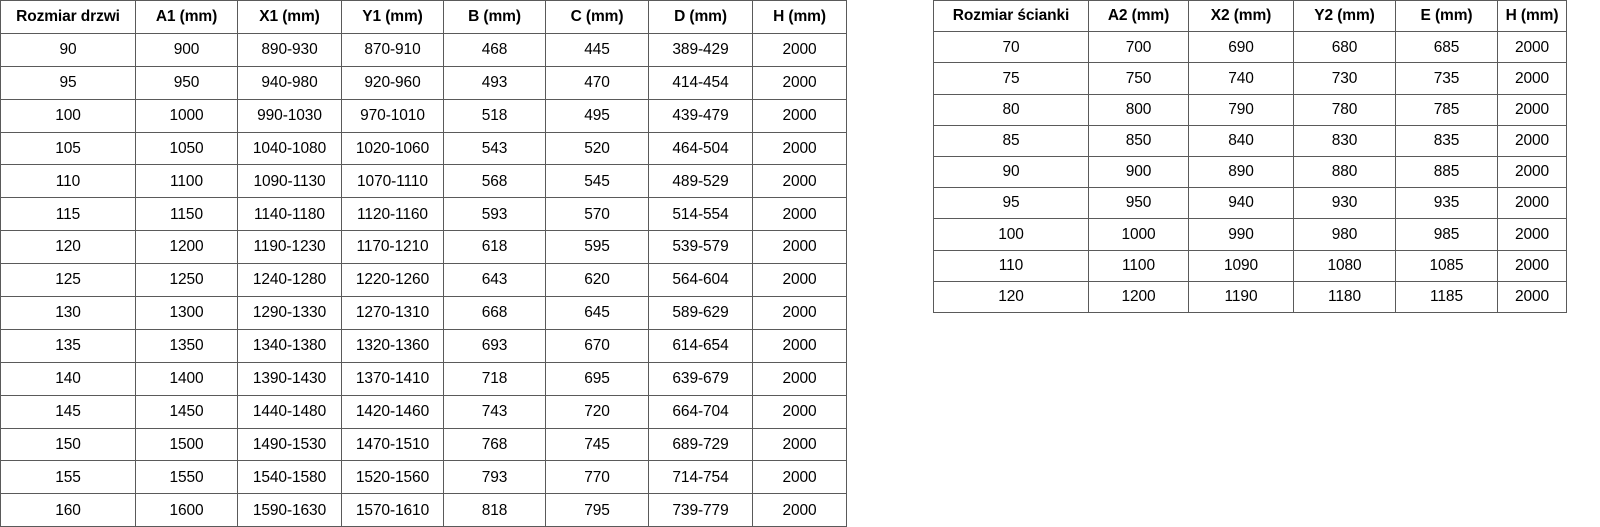 The width and height of the screenshot is (1600, 527). What do you see at coordinates (68, 444) in the screenshot?
I see `table-cell: 150` at bounding box center [68, 444].